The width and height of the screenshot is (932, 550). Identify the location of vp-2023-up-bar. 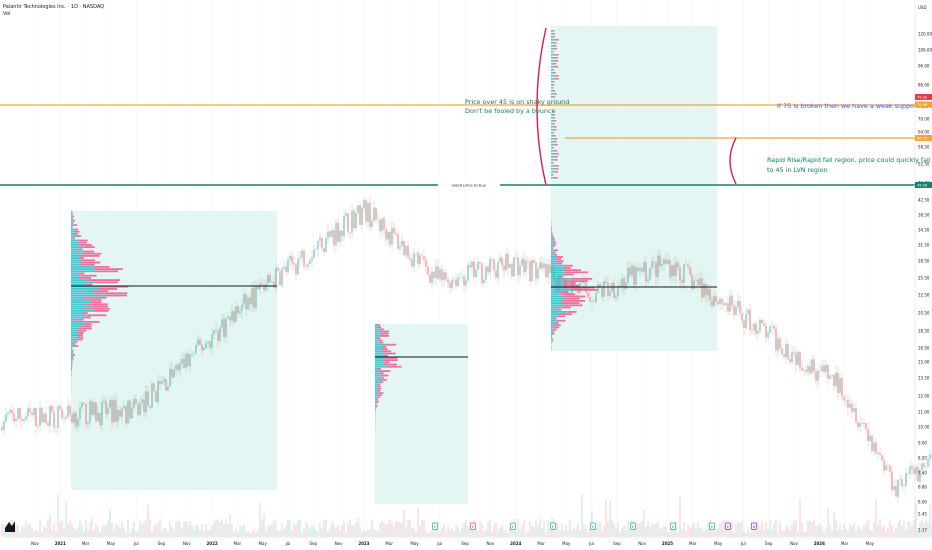
(378, 347).